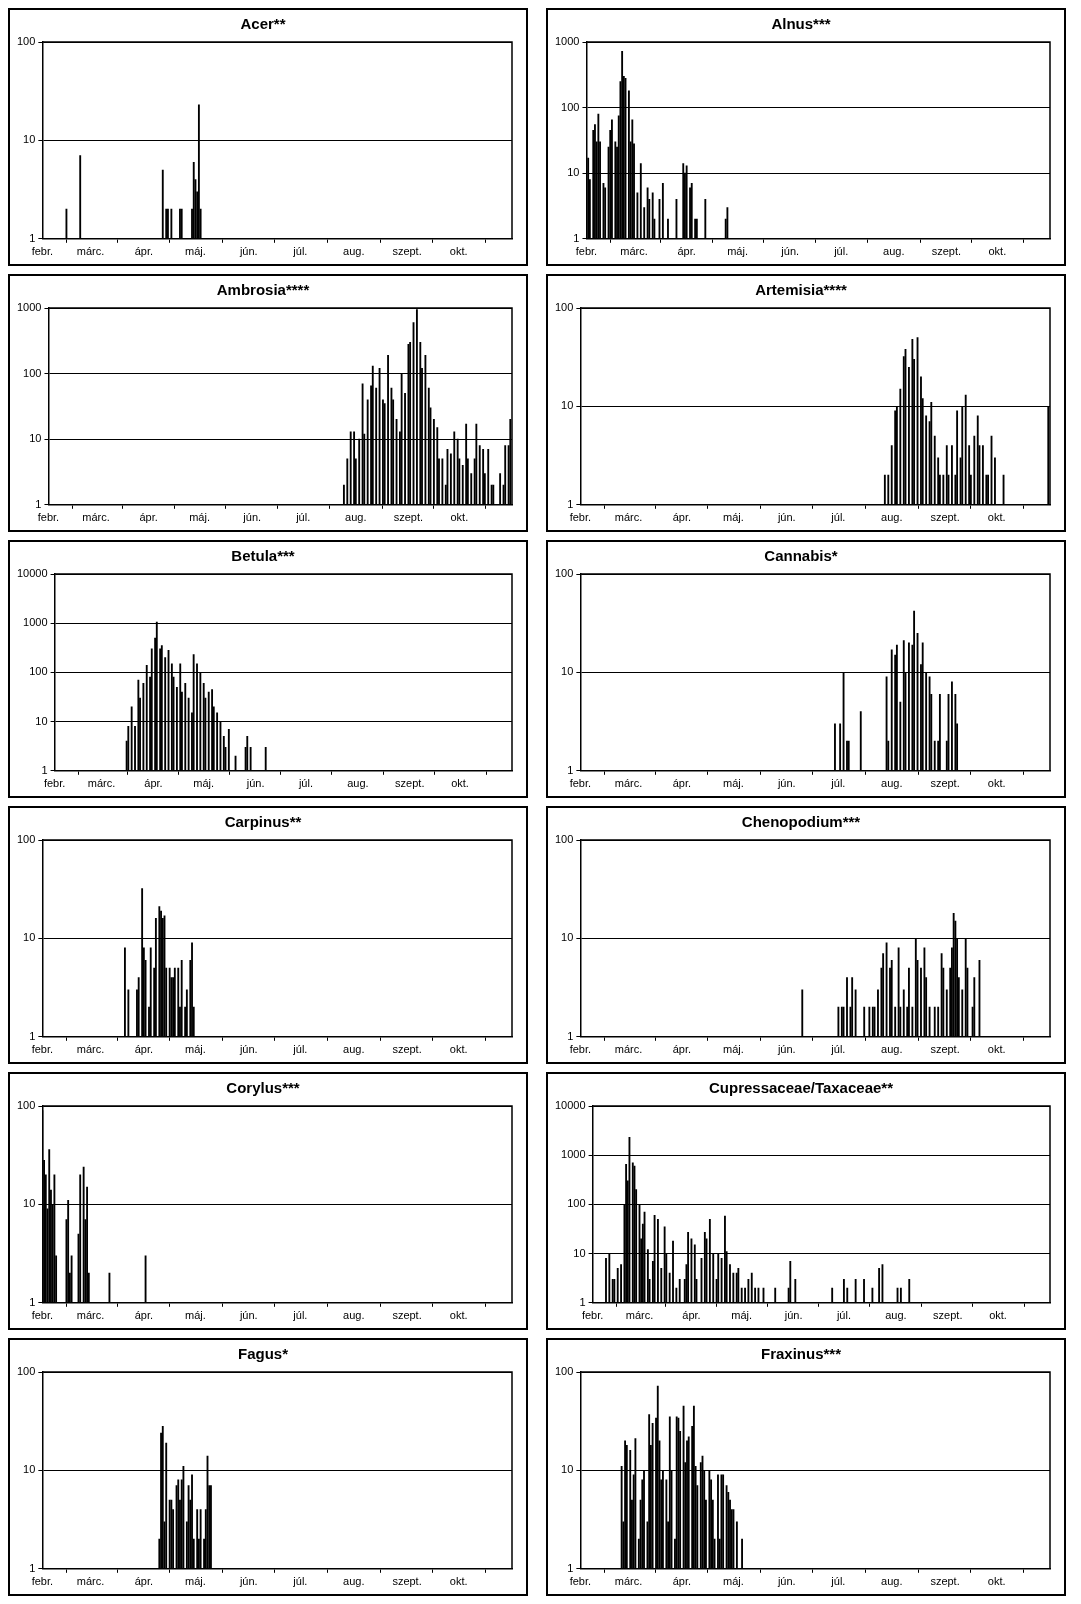 The height and width of the screenshot is (1604, 1081). What do you see at coordinates (263, 1088) in the screenshot?
I see `chart-title: Corylus***` at bounding box center [263, 1088].